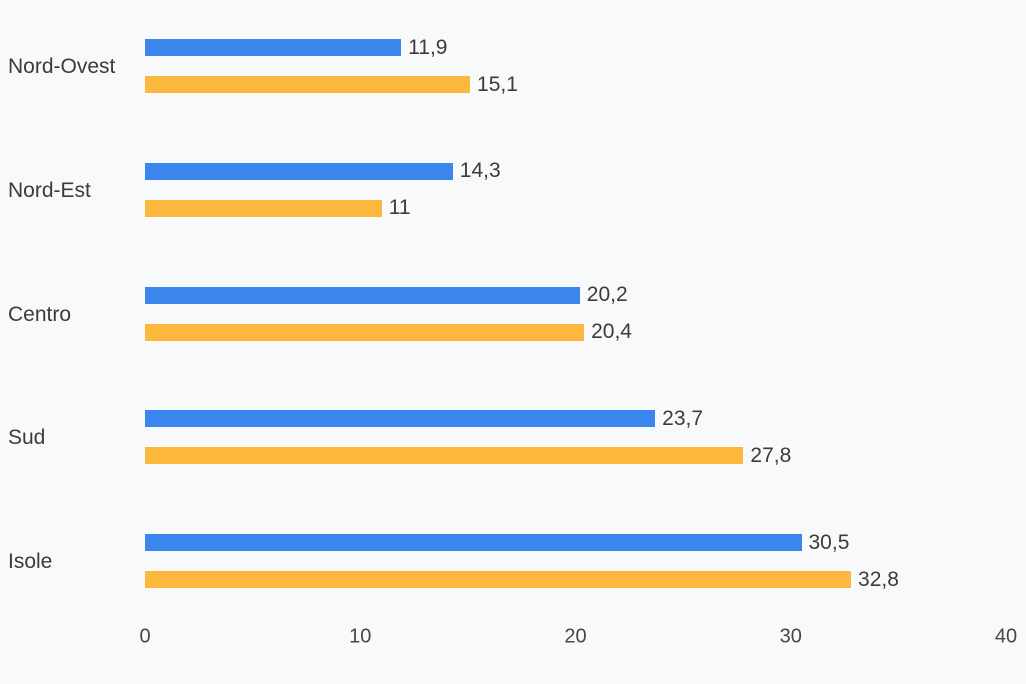 This screenshot has height=684, width=1026. I want to click on category-label: Centro, so click(40, 314).